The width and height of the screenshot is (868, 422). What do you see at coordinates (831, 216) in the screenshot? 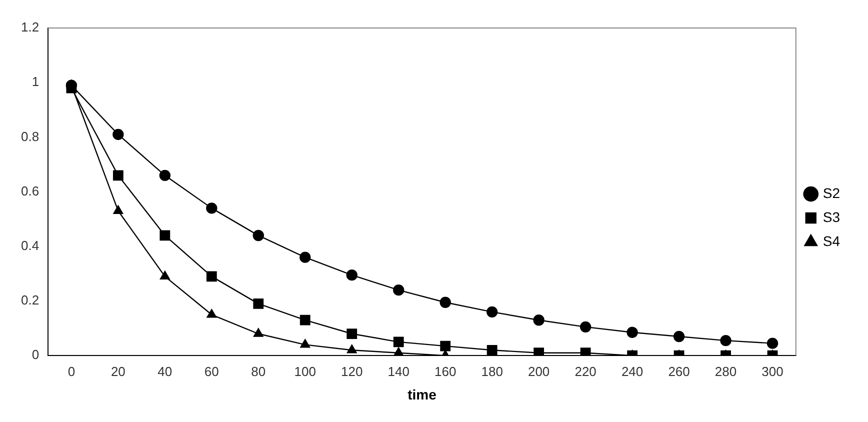
I see `legend-label: S3` at bounding box center [831, 216].